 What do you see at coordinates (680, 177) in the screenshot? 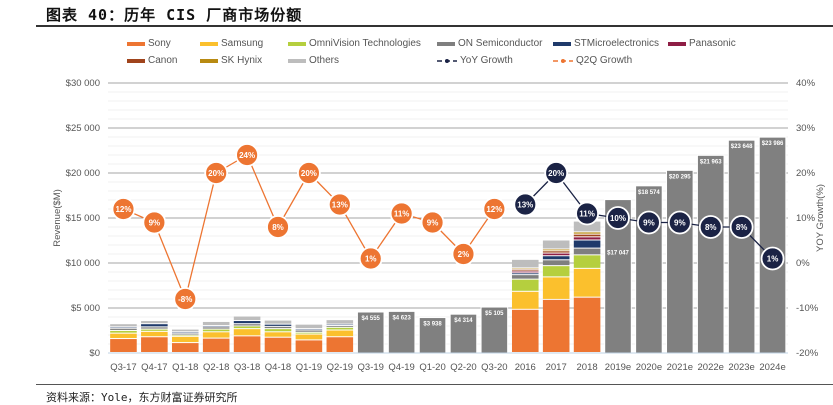
I see `bar-value-label: $20 295` at bounding box center [680, 177].